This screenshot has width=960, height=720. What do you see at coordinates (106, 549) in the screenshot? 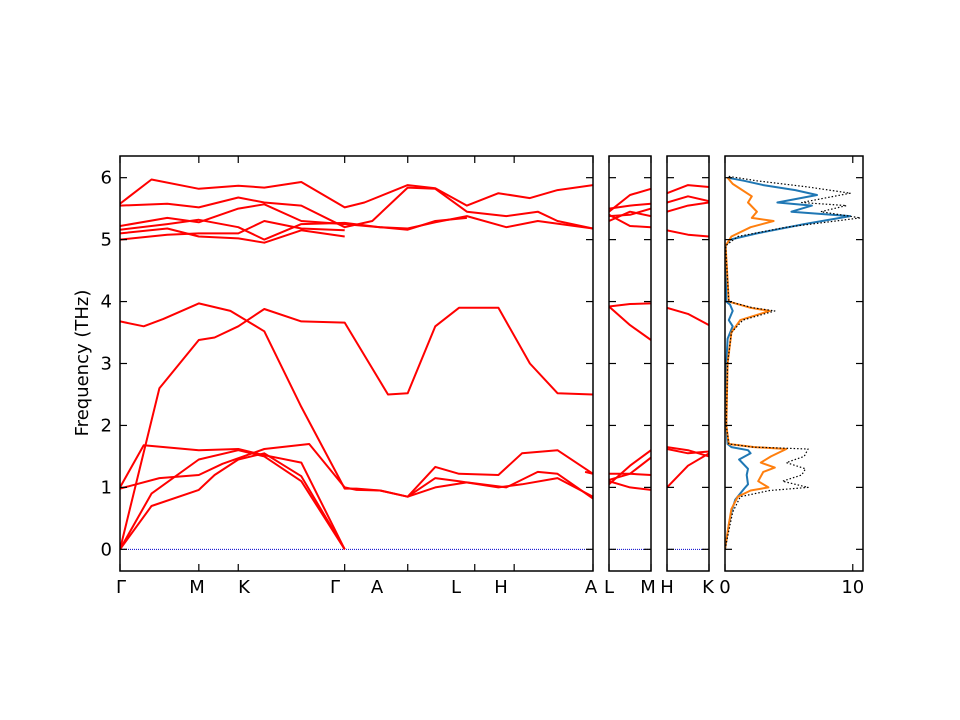
I see `y-tick-label: 0` at bounding box center [106, 549].